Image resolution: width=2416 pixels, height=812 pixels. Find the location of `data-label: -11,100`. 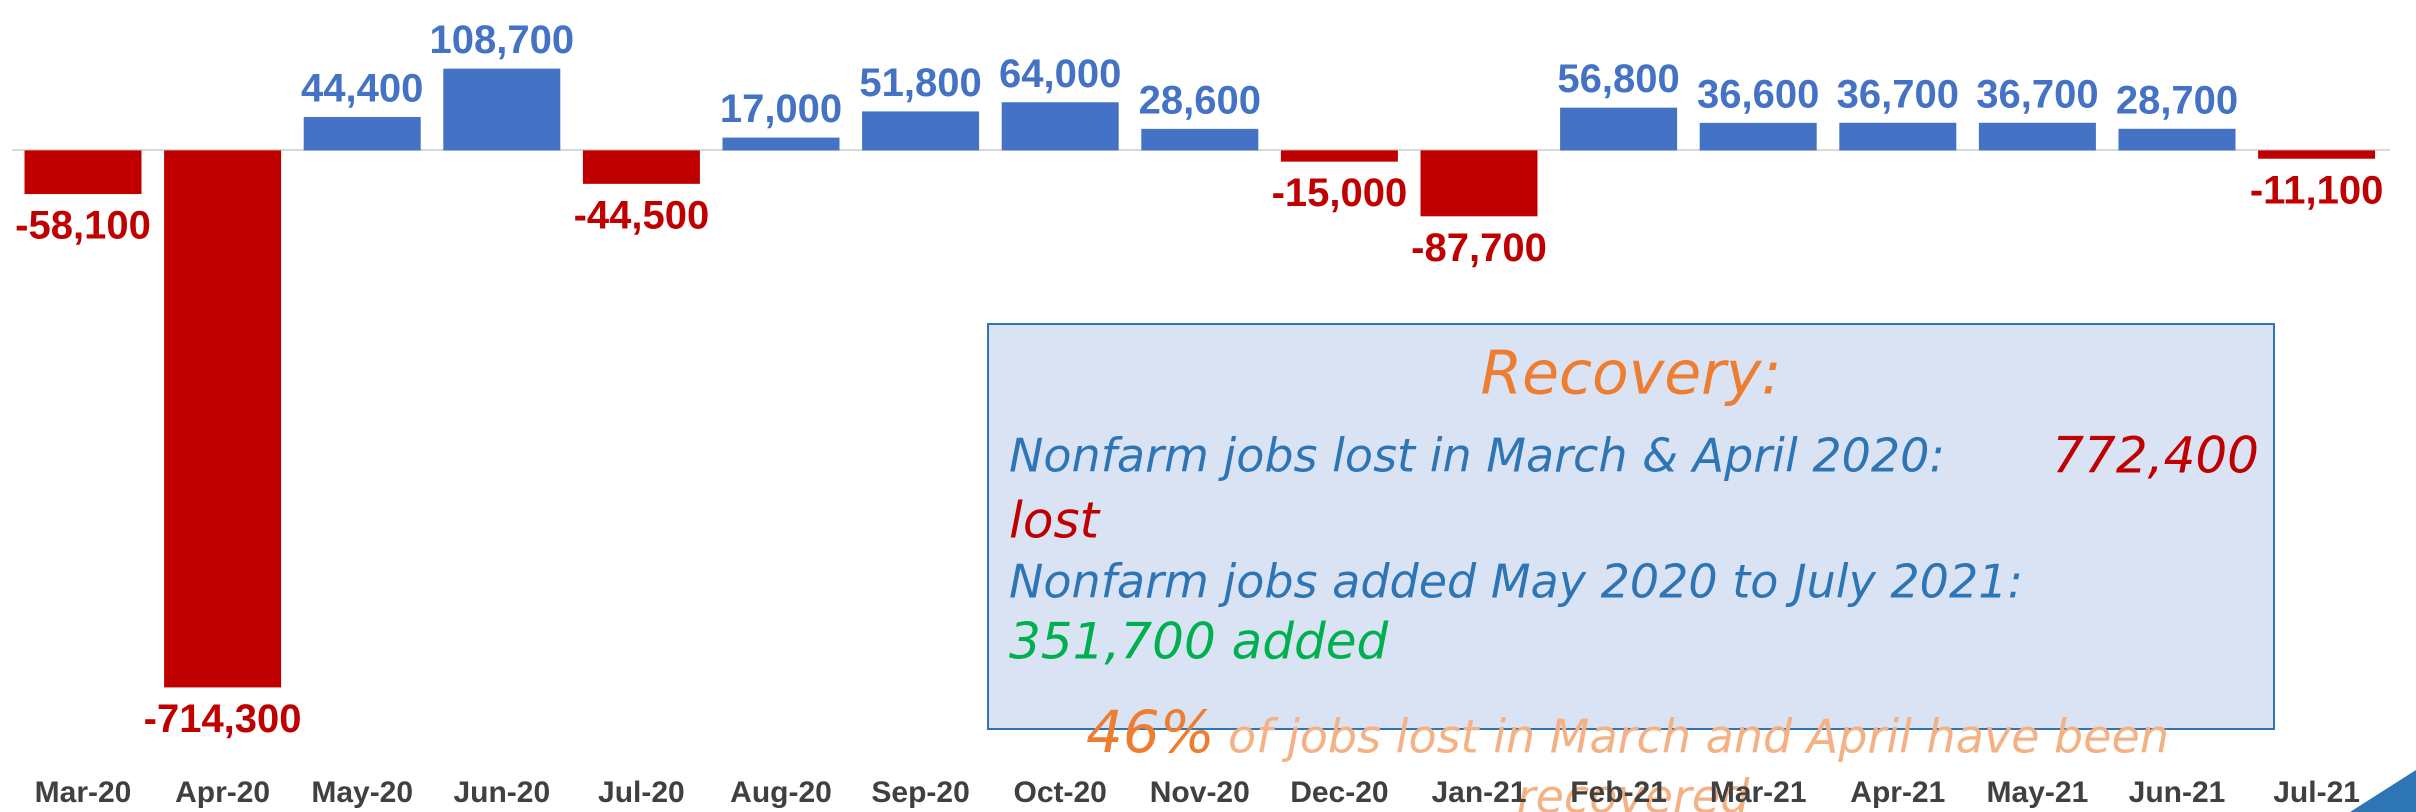

data-label: -11,100 is located at coordinates (2316, 190).